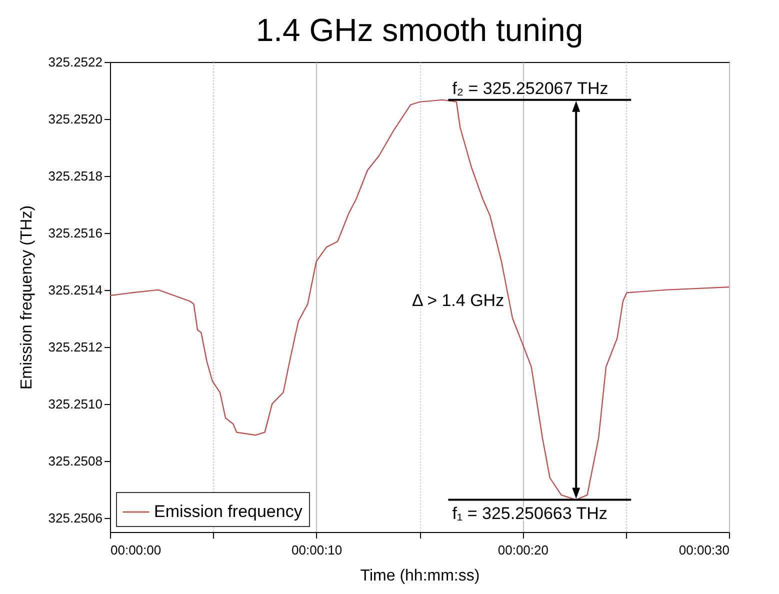  What do you see at coordinates (704, 550) in the screenshot?
I see `x-tick-label: 00:00:30` at bounding box center [704, 550].